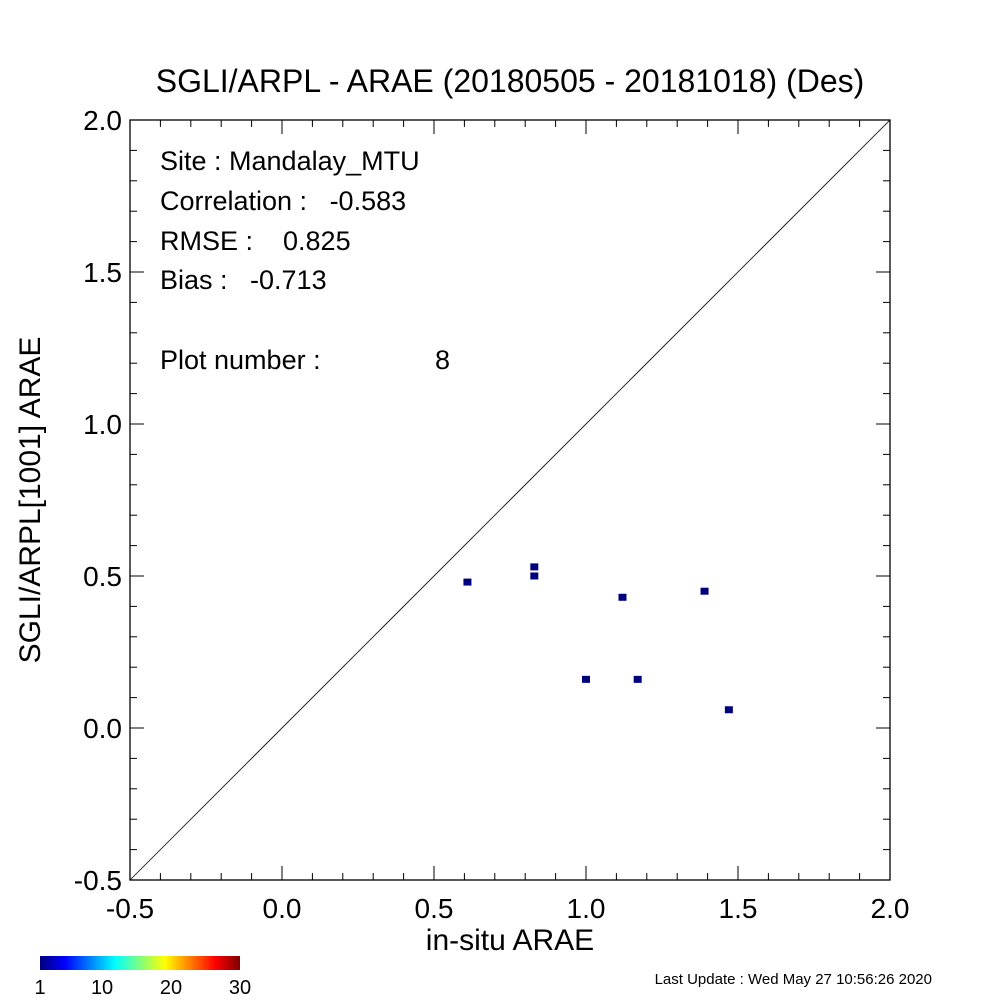 The image size is (1000, 1000). What do you see at coordinates (586, 908) in the screenshot?
I see `x-tick-label: 1.0` at bounding box center [586, 908].